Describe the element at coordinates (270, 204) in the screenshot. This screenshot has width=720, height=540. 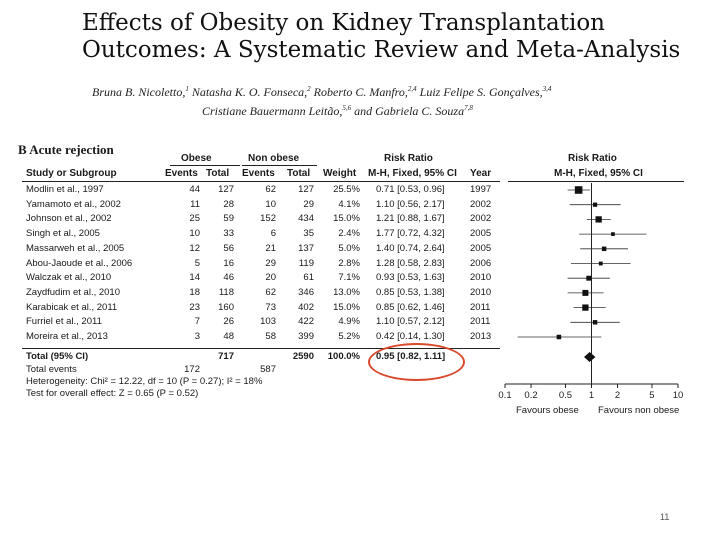
I see `events-non-obese: 10` at that location.